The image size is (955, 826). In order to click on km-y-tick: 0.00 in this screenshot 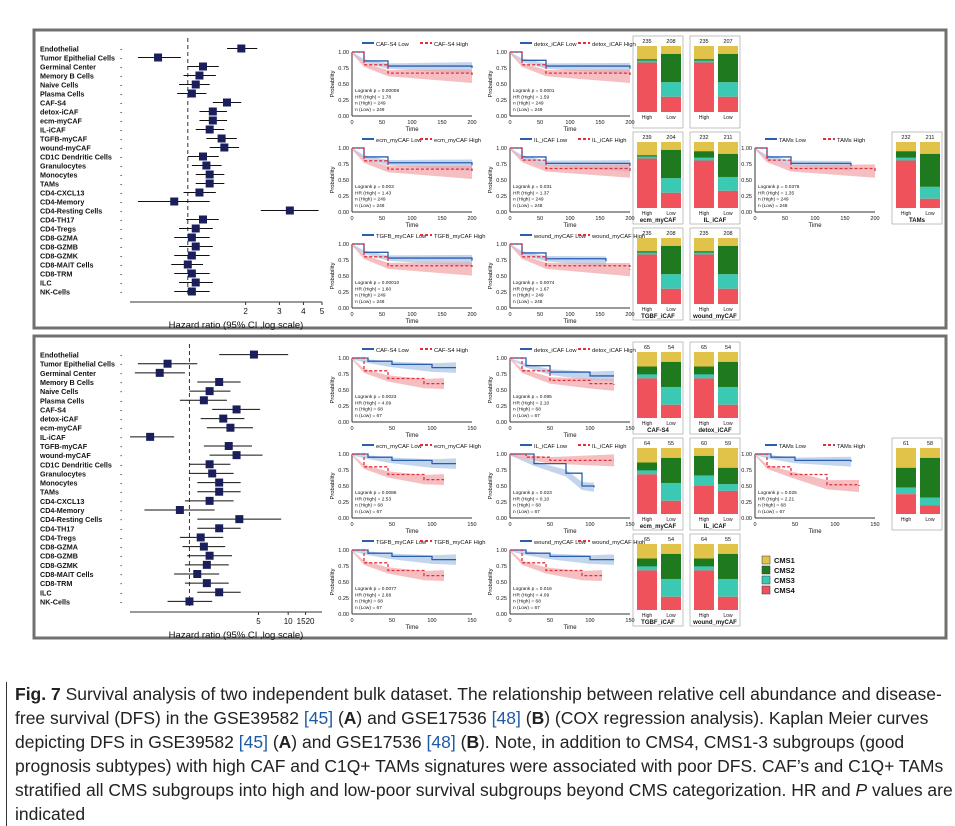, I will do `click(343, 423)`.